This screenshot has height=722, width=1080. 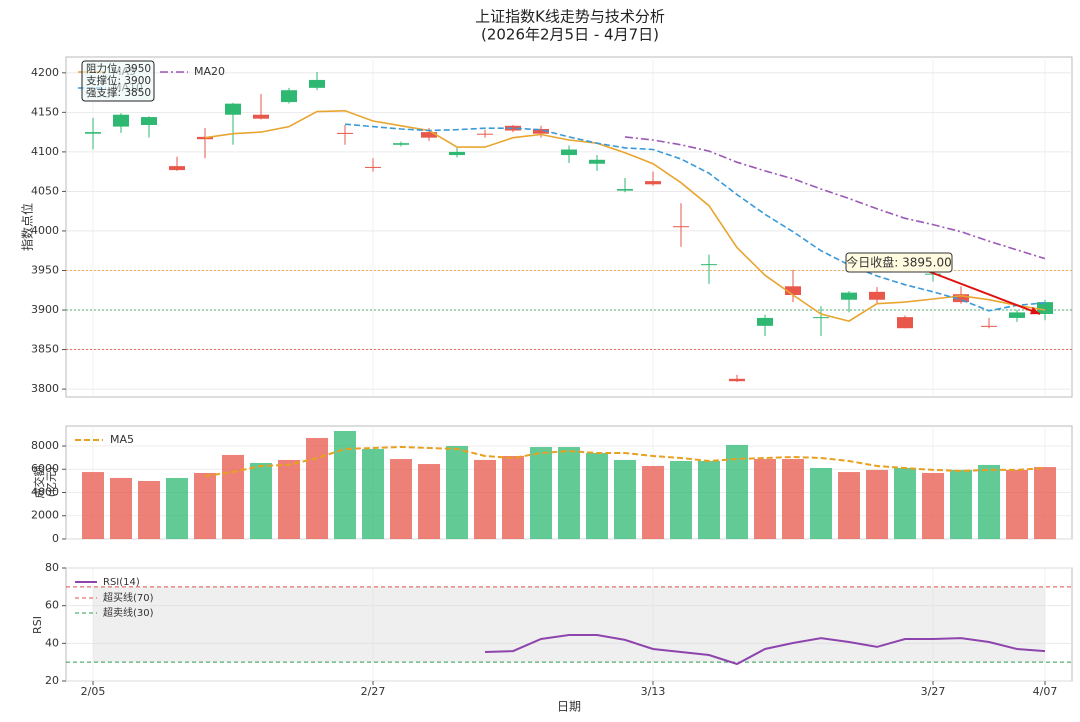 What do you see at coordinates (52, 567) in the screenshot?
I see `y-tick-label: 80` at bounding box center [52, 567].